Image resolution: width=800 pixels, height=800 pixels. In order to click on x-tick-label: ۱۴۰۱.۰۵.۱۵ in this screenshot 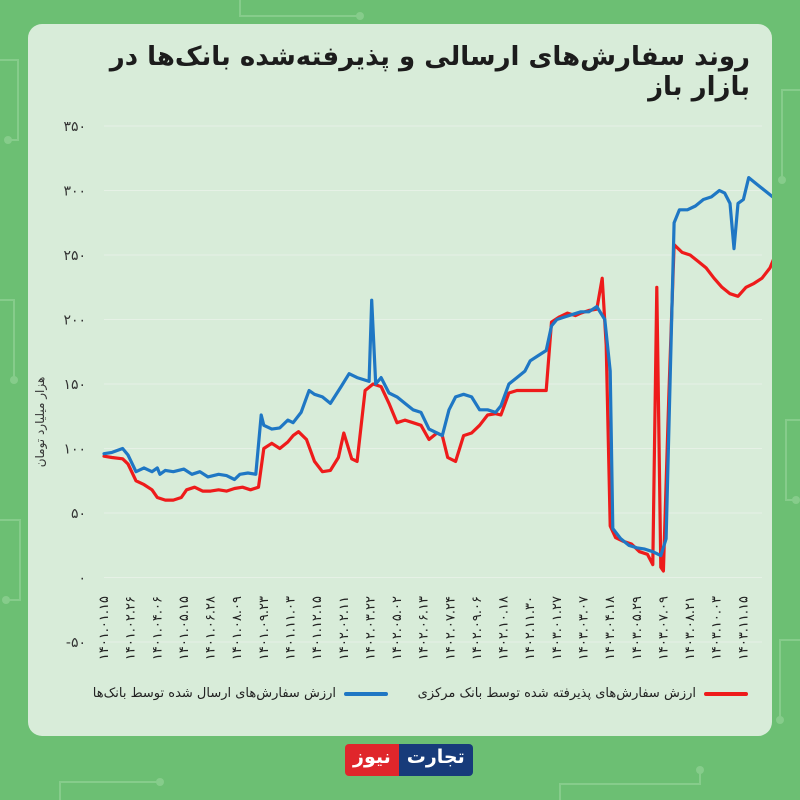, I will do `click(184, 628)`.